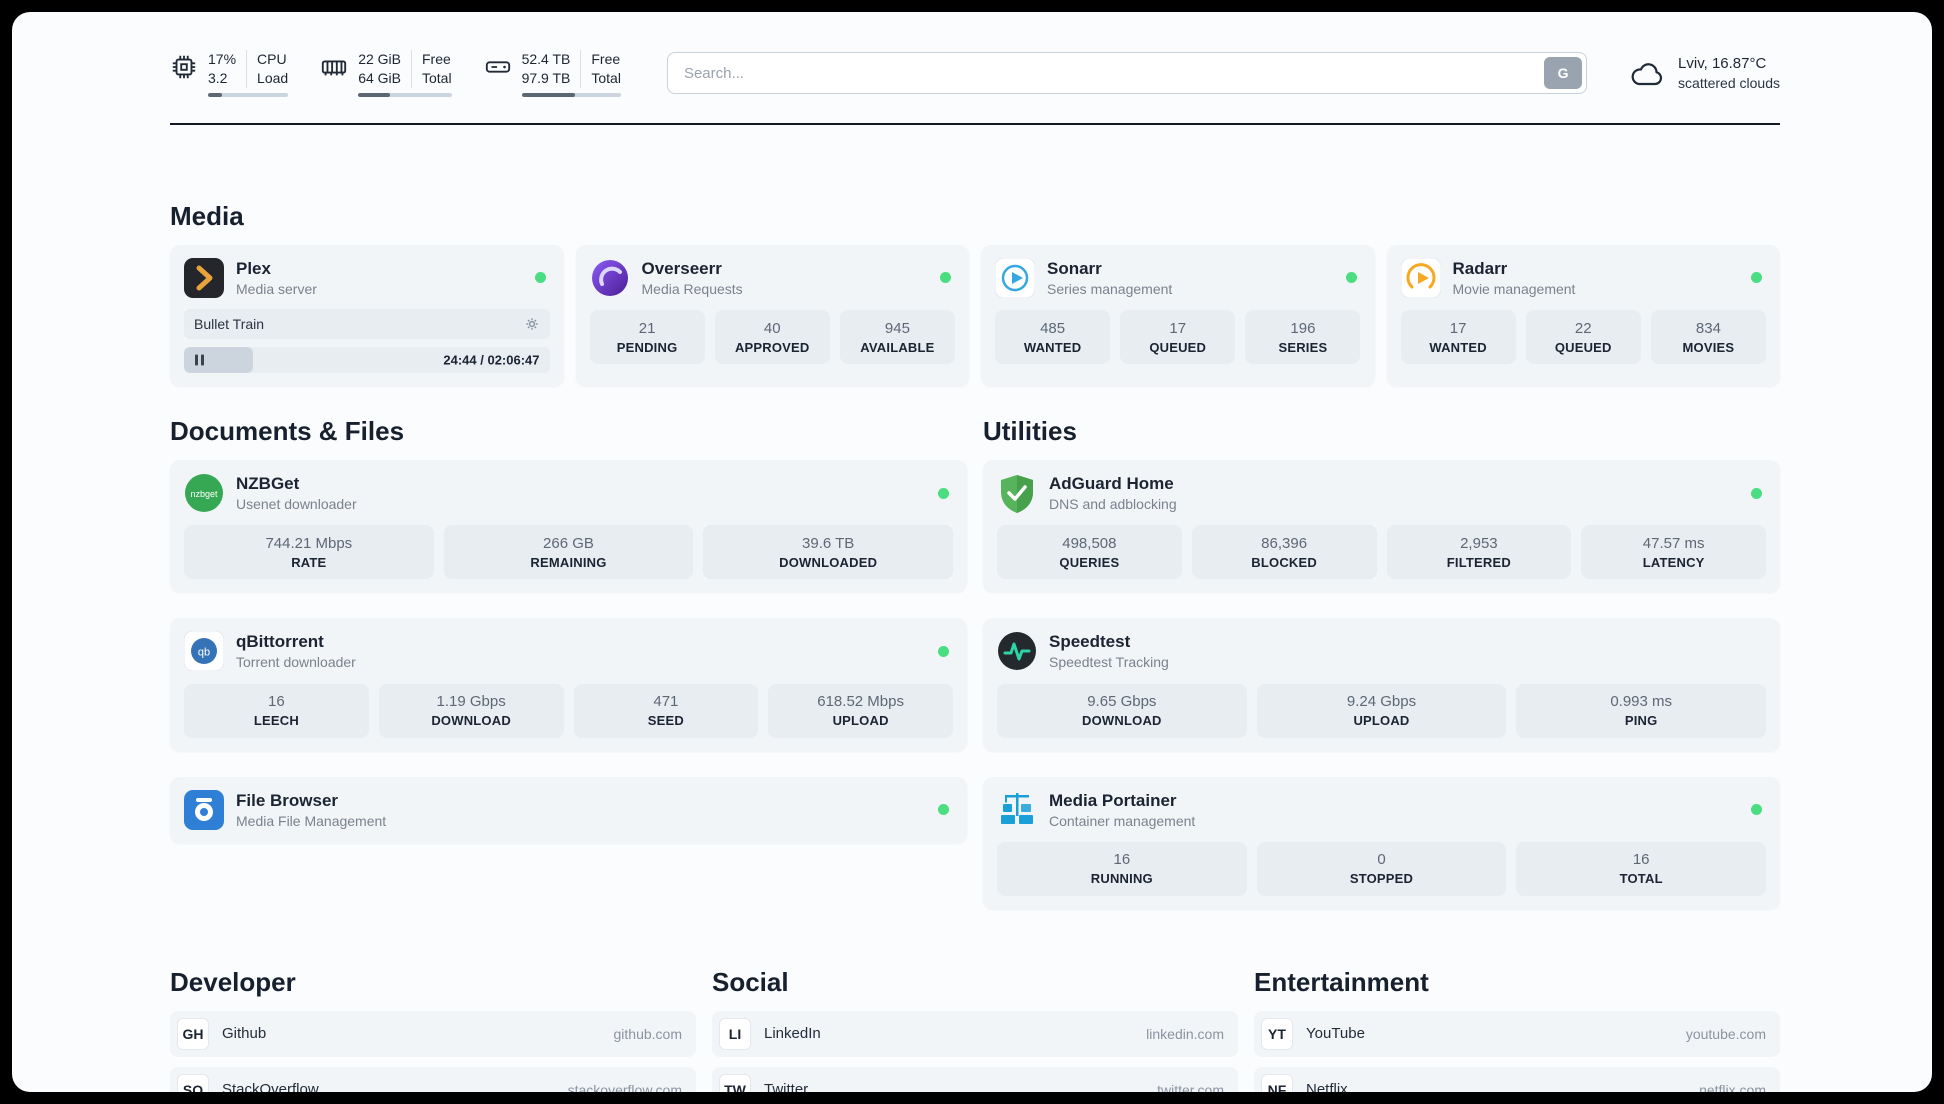 Image resolution: width=1944 pixels, height=1104 pixels. What do you see at coordinates (1480, 268) in the screenshot?
I see `service-name: Radarr` at bounding box center [1480, 268].